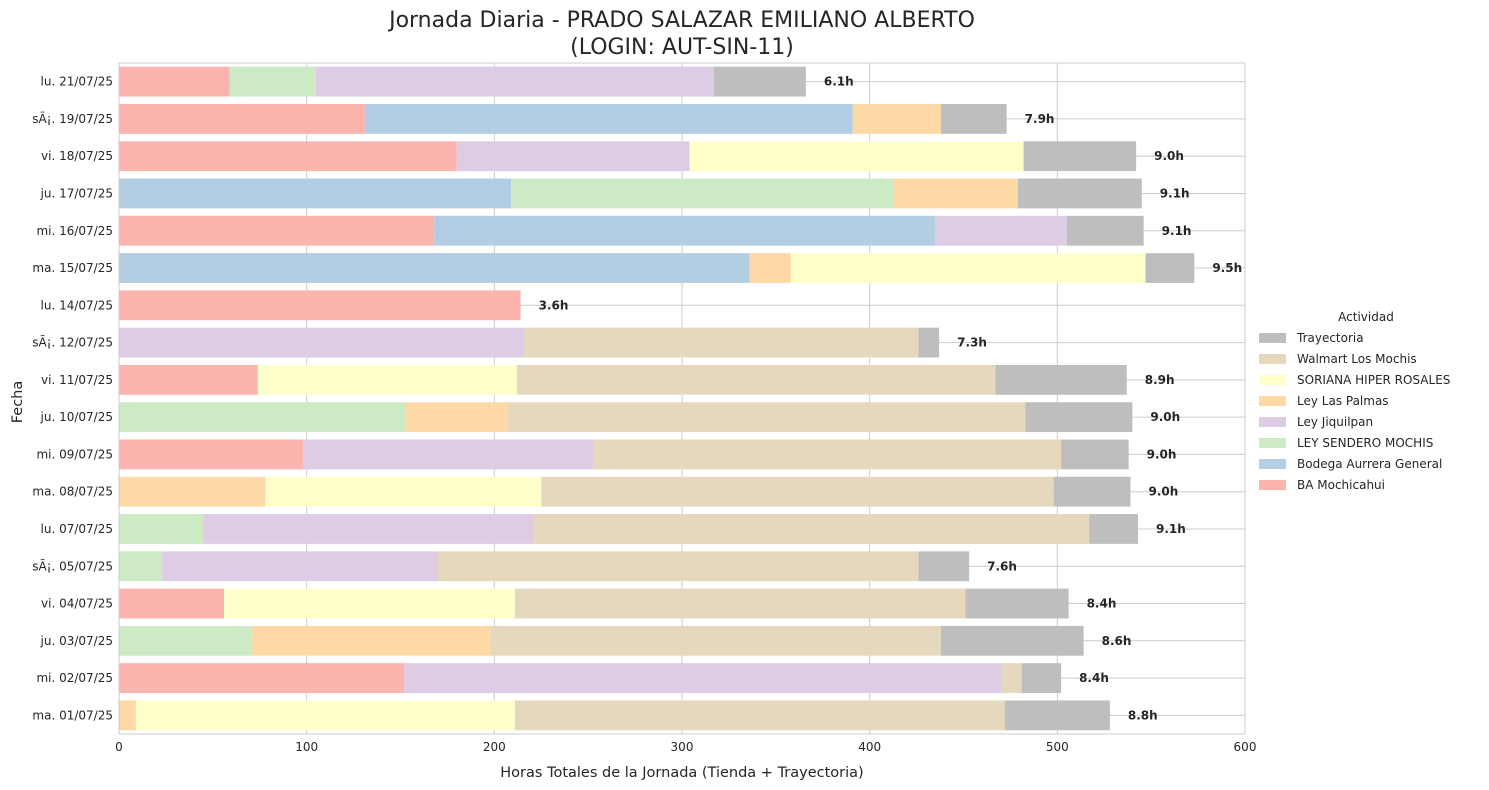  Describe the element at coordinates (72, 565) in the screenshot. I see `y-tick-label: sÃ¡. 05/07/25` at that location.